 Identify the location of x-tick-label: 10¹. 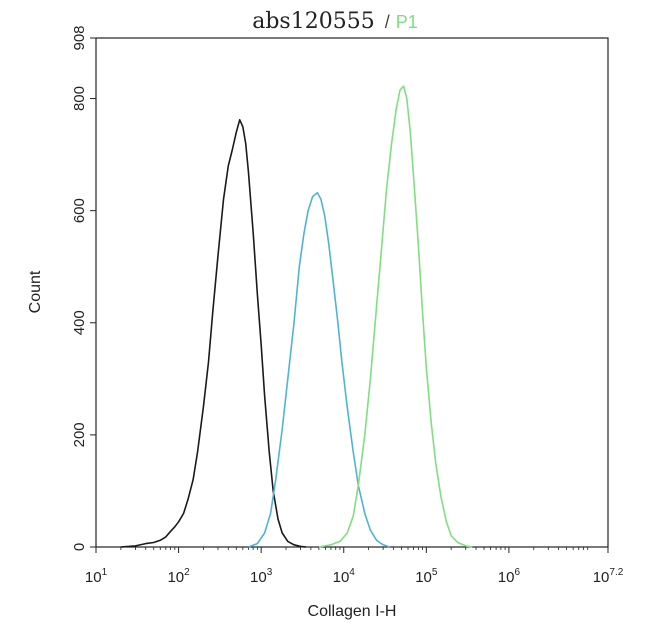
(96, 576).